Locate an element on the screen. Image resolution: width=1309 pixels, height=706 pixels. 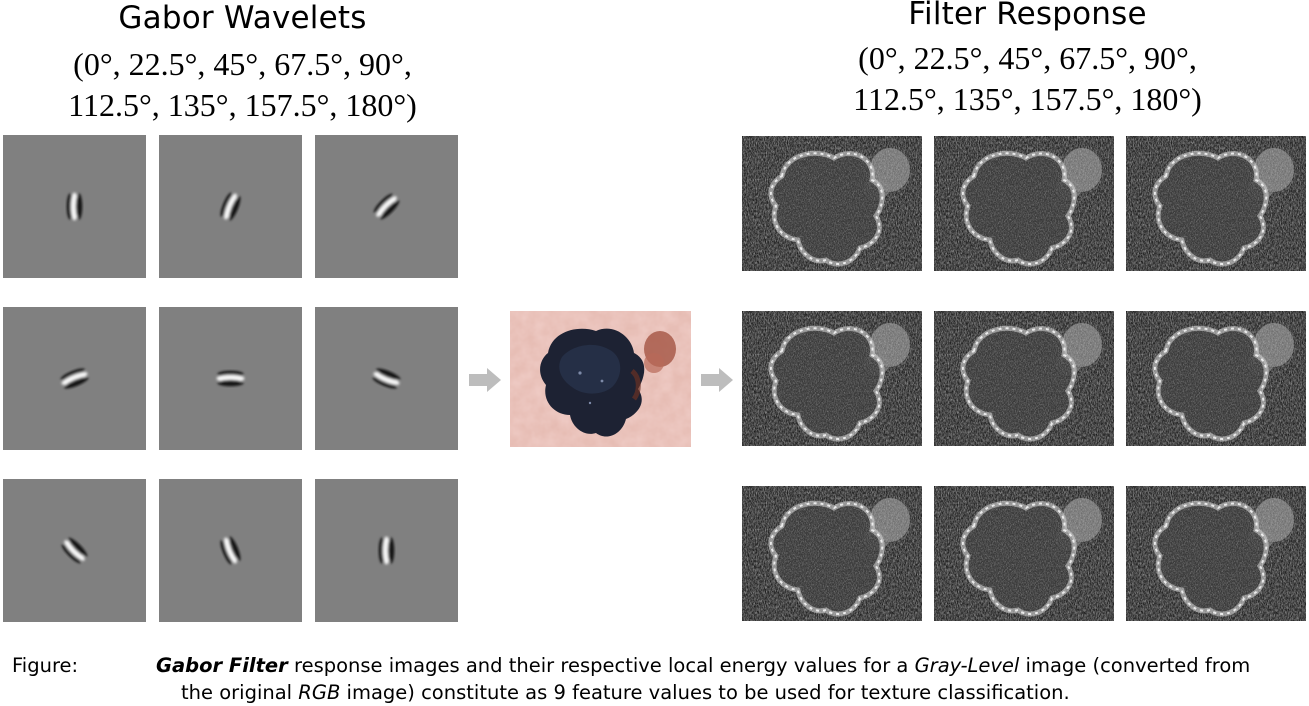
caption-emph-gray-level: Gray-Level is located at coordinates (967, 665).